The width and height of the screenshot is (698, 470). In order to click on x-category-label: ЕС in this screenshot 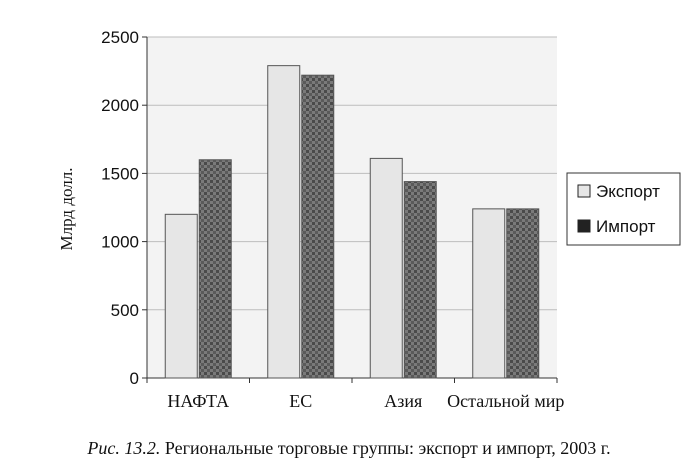, I will do `click(300, 401)`.